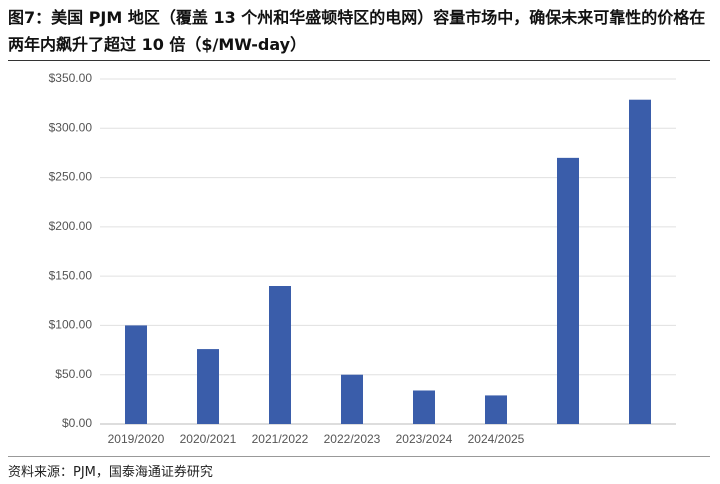 The width and height of the screenshot is (720, 484). What do you see at coordinates (110, 472) in the screenshot?
I see `source-note: 资料来源：PJM，国泰海通证券研究` at bounding box center [110, 472].